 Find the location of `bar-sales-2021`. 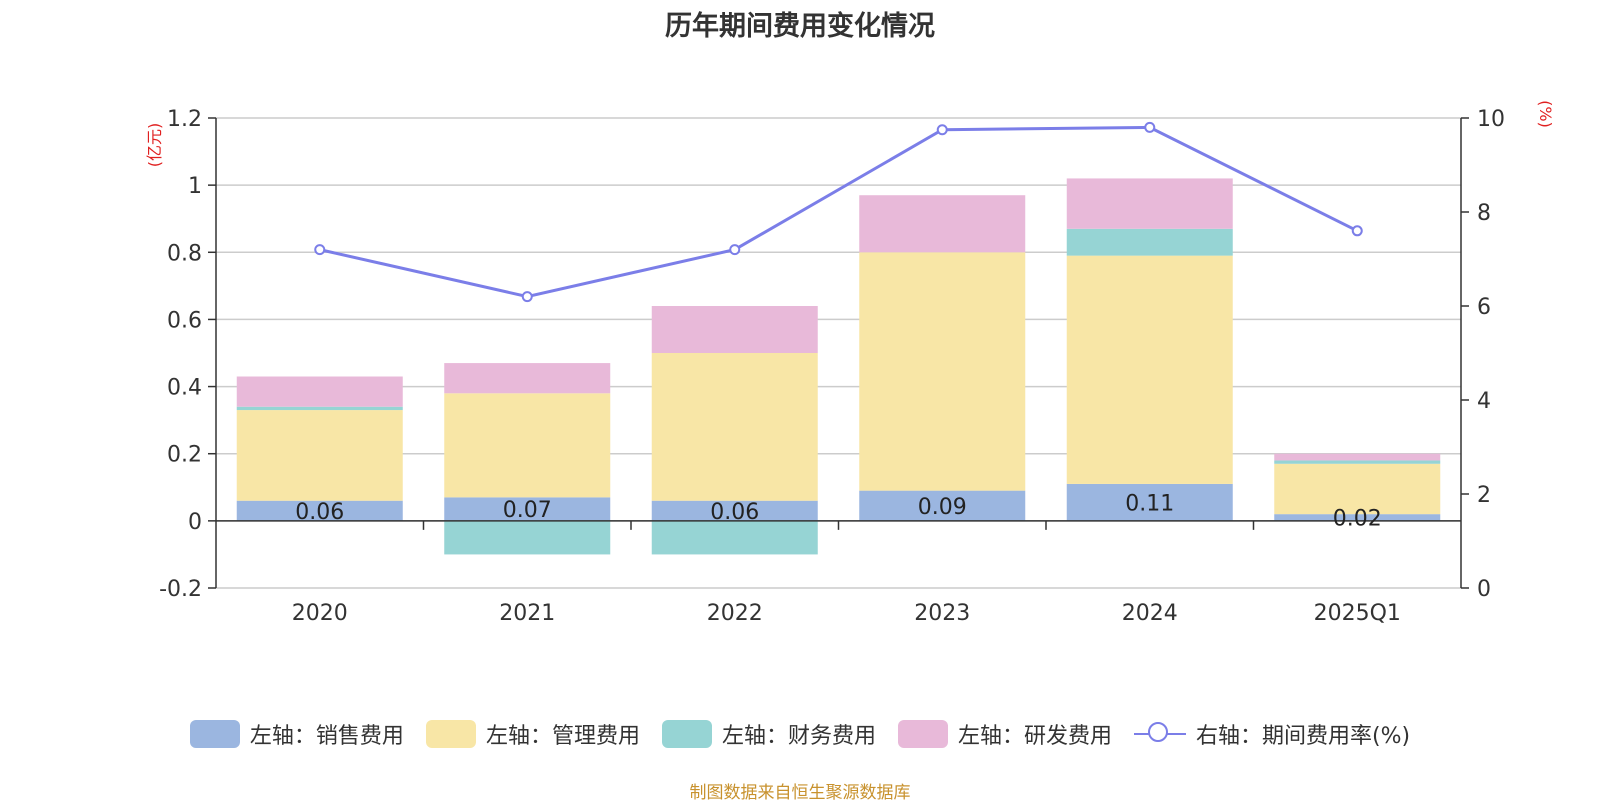

bar-sales-2021 is located at coordinates (527, 509).